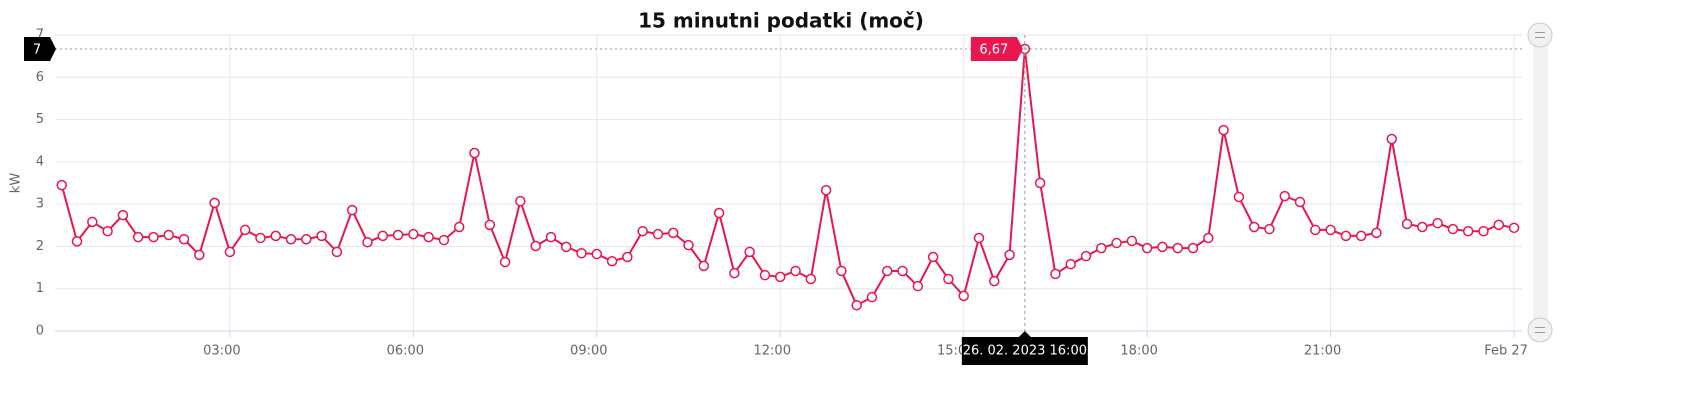  Describe the element at coordinates (40, 246) in the screenshot. I see `y-tick-label: 2` at that location.